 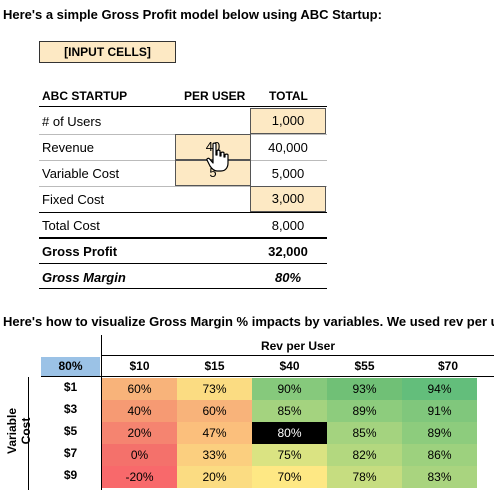 I want to click on total-rule, so click(x=183, y=238).